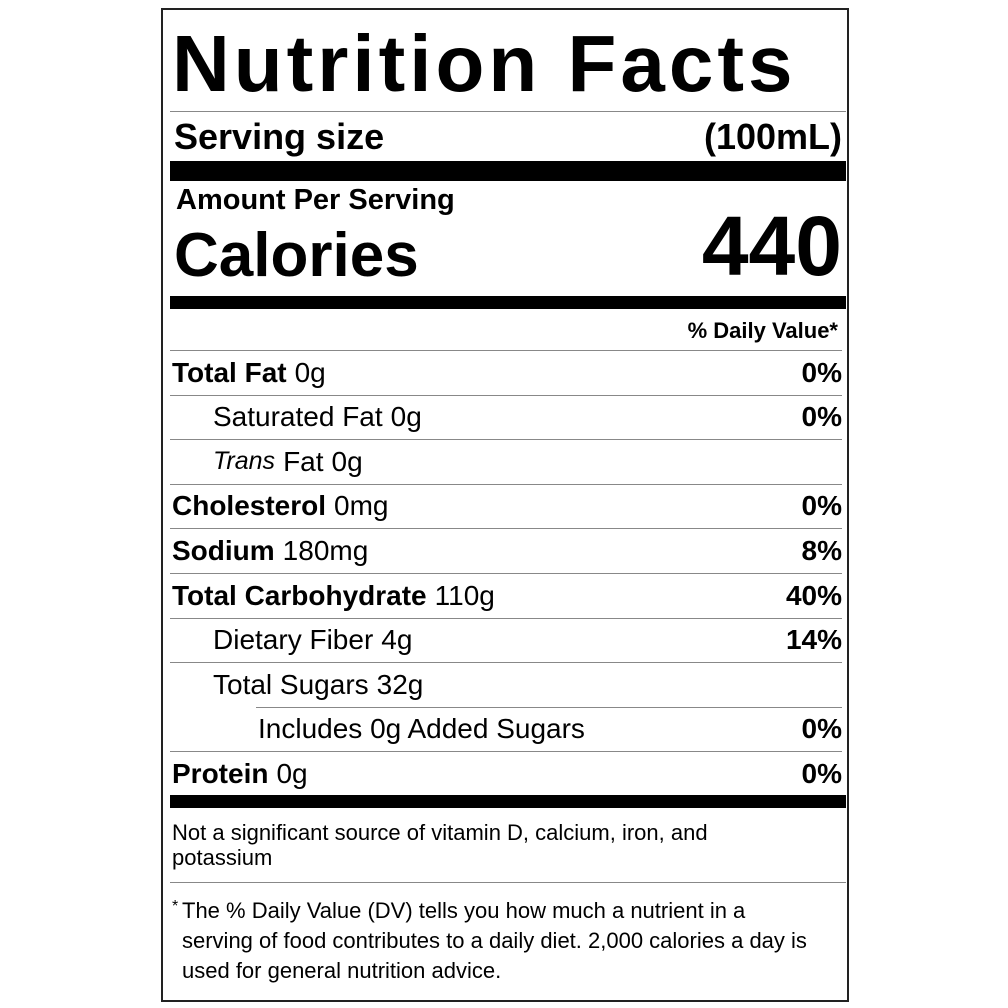 This screenshot has height=1008, width=1008. I want to click on title: Nutrition Facts, so click(484, 63).